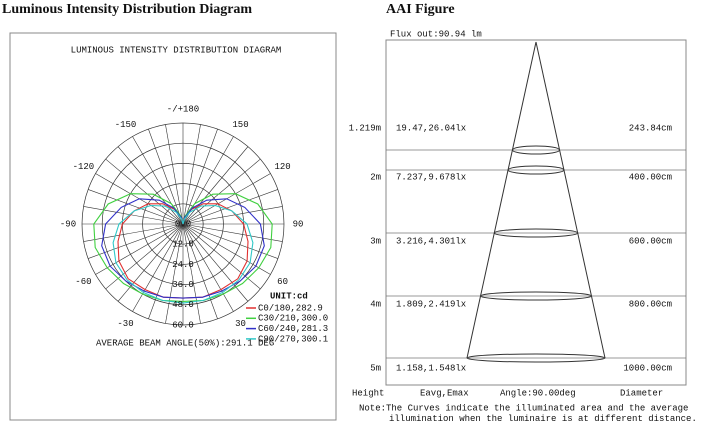 This screenshot has height=432, width=702. Describe the element at coordinates (183, 265) in the screenshot. I see `r-tick-label: 24.0` at that location.